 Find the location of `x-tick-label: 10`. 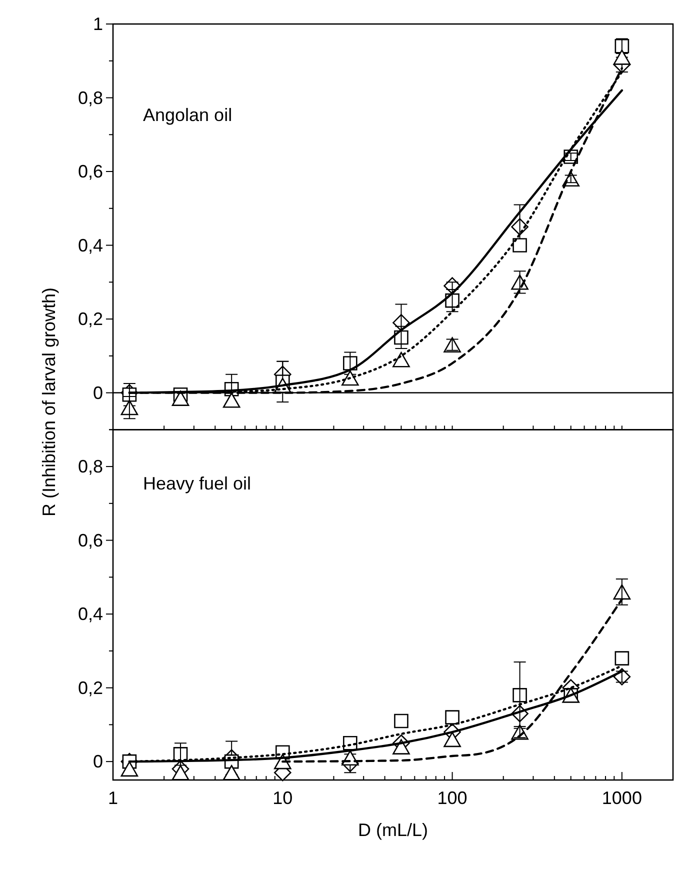

x-tick-label: 10 is located at coordinates (282, 798).